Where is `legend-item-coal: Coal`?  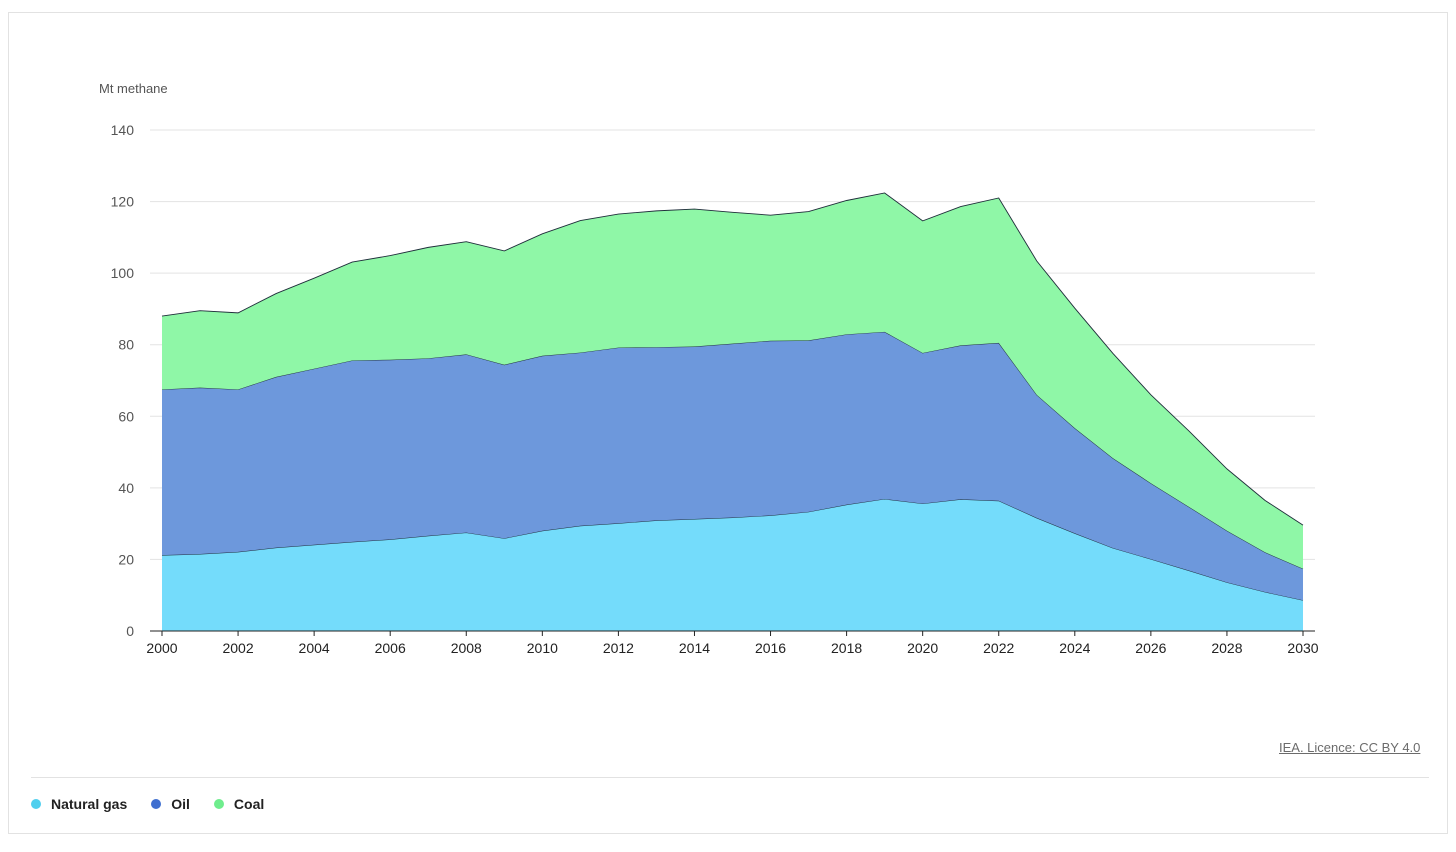
legend-item-coal: Coal is located at coordinates (239, 804).